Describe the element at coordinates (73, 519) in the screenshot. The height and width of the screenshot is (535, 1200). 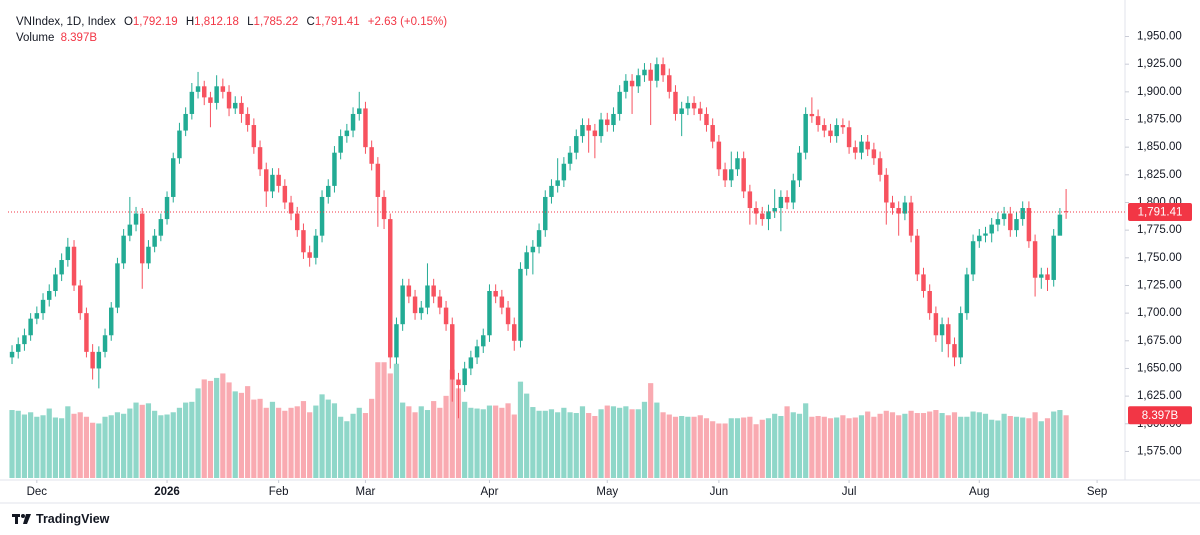
I see `brand-name: TradingView` at that location.